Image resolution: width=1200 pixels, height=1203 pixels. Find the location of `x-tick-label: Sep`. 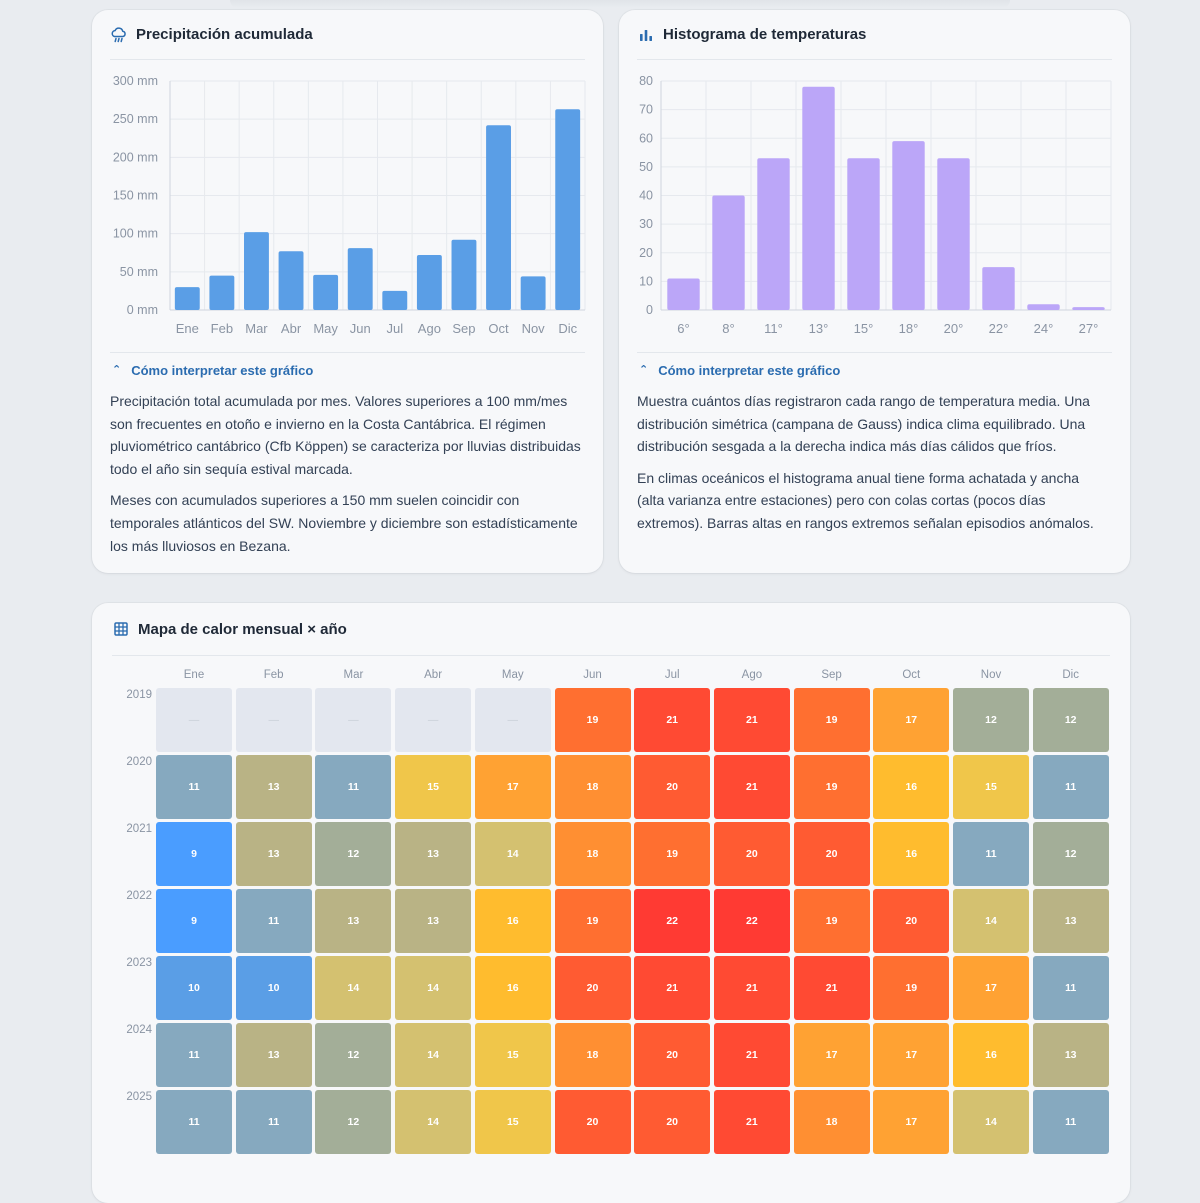

x-tick-label: Sep is located at coordinates (463, 328).